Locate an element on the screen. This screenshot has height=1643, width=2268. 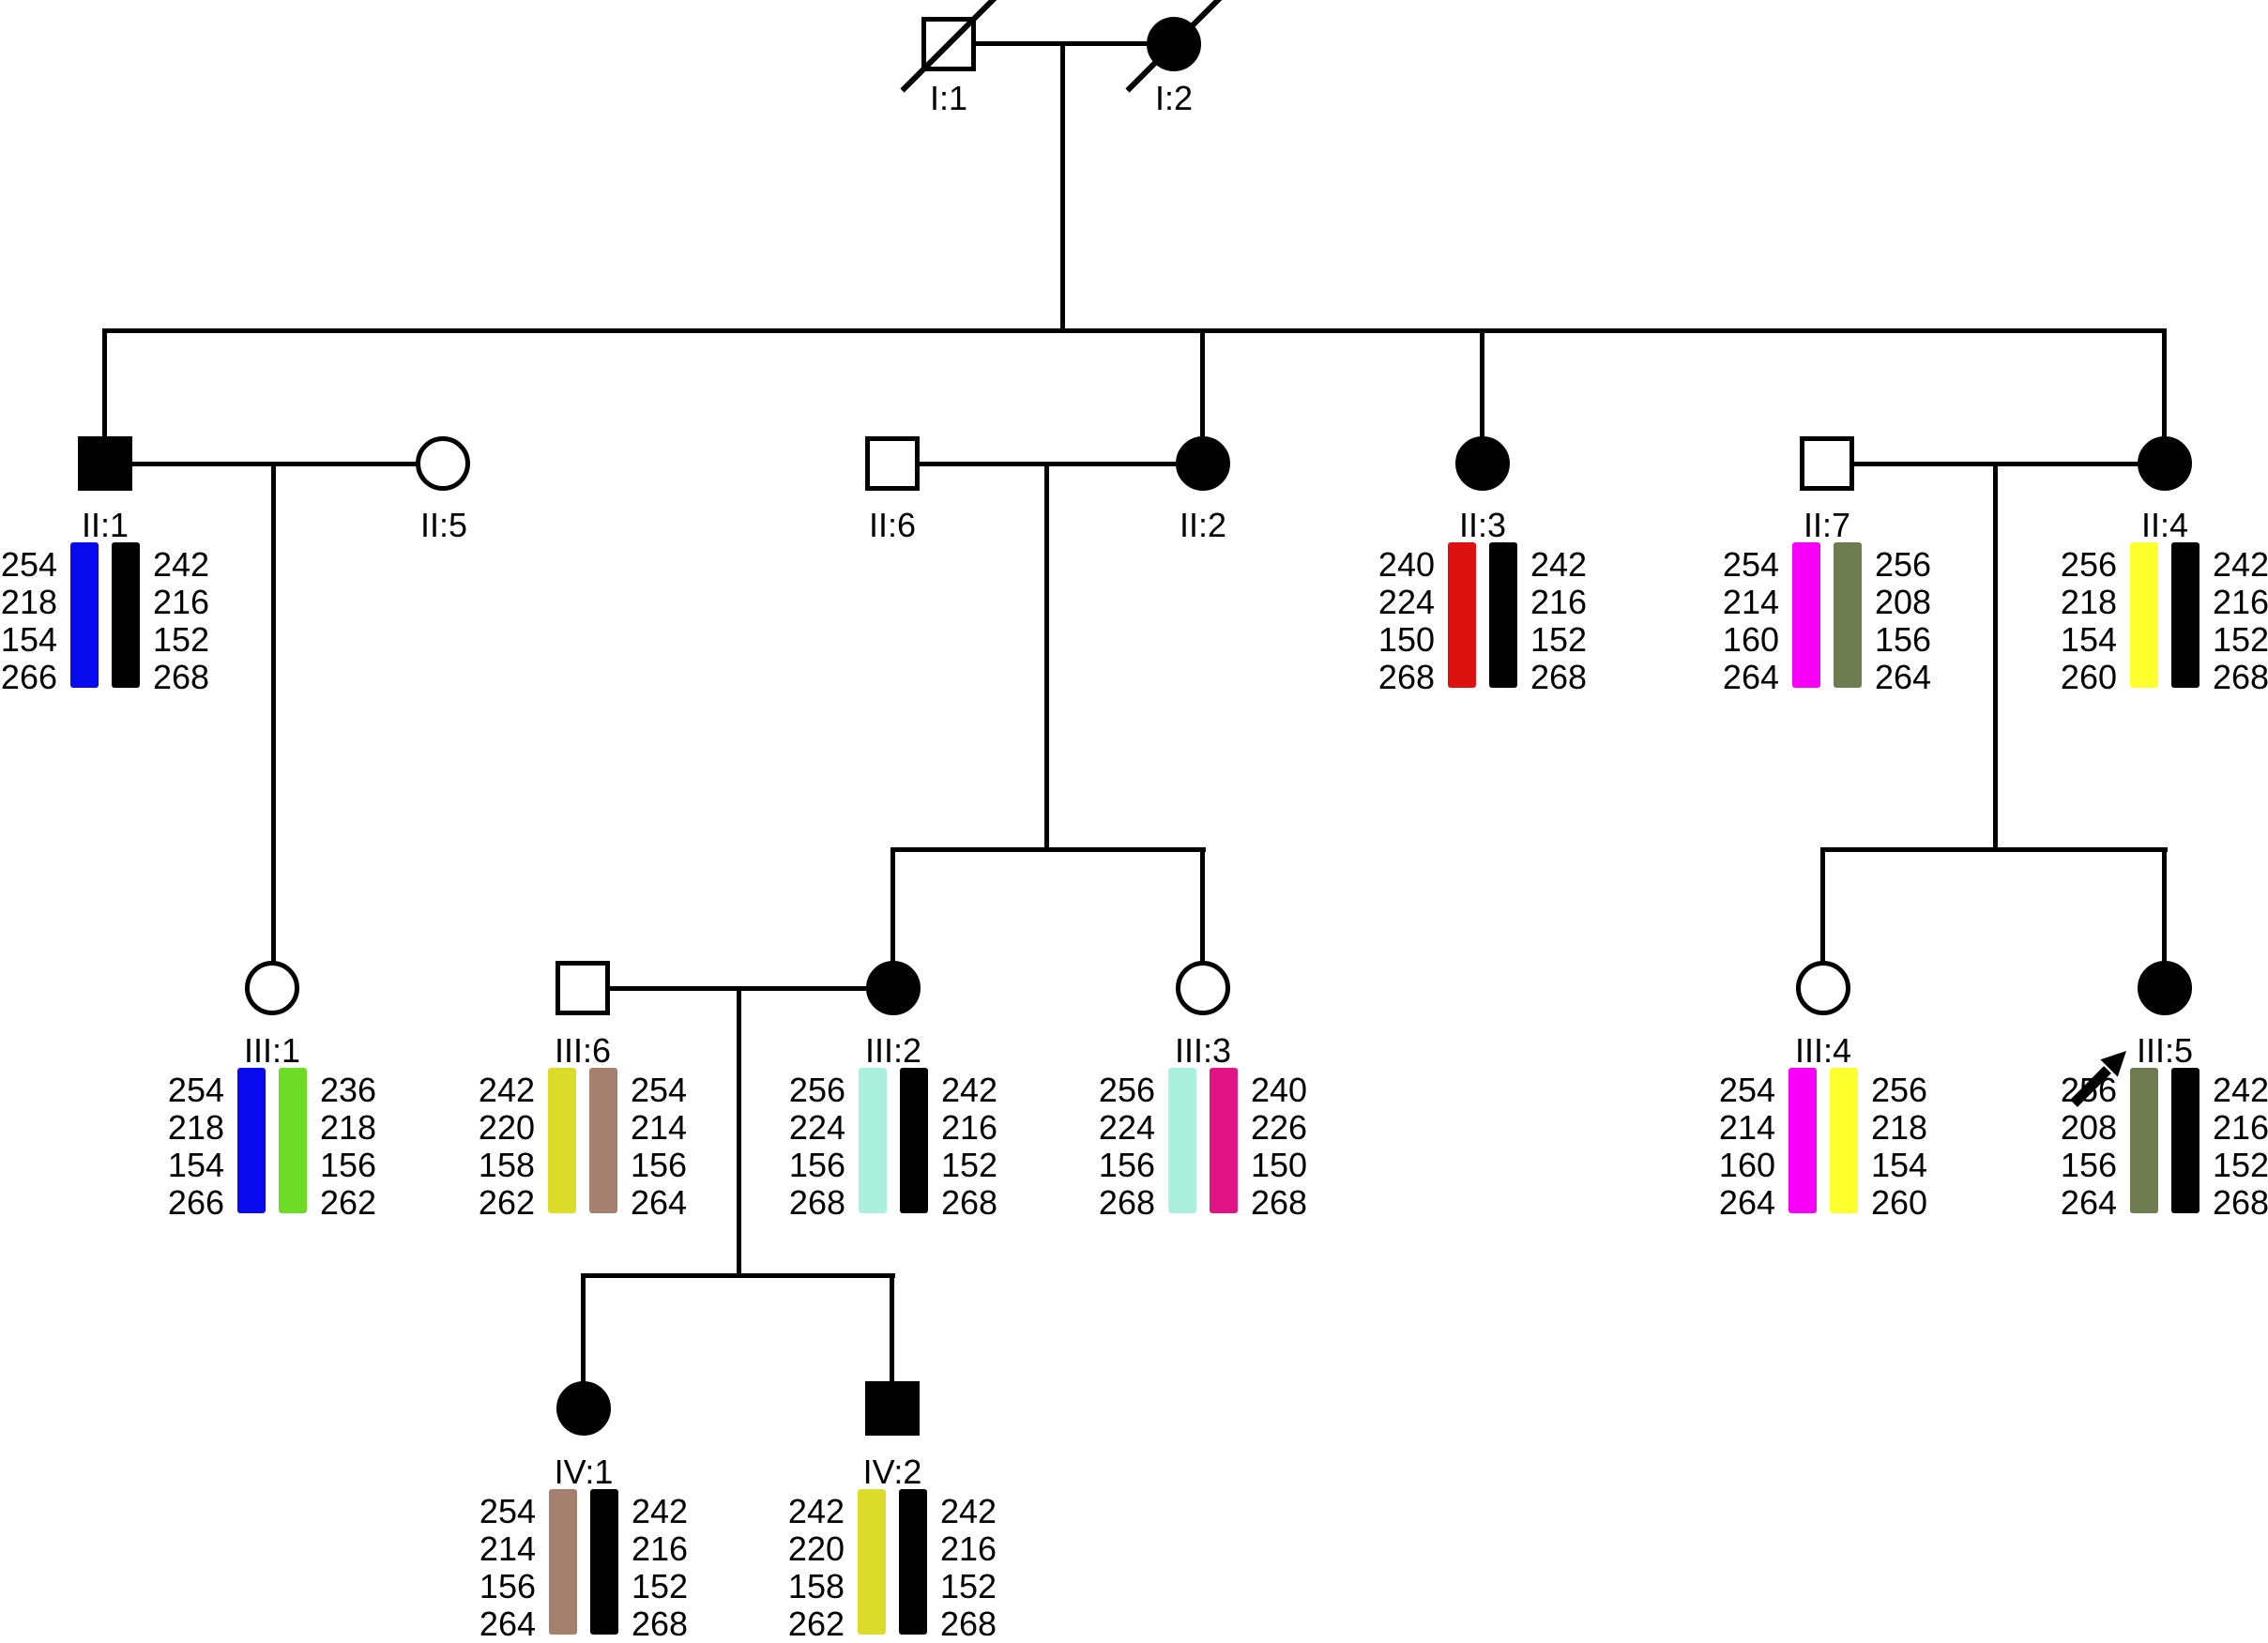
drop-line-III3 is located at coordinates (1202, 905).